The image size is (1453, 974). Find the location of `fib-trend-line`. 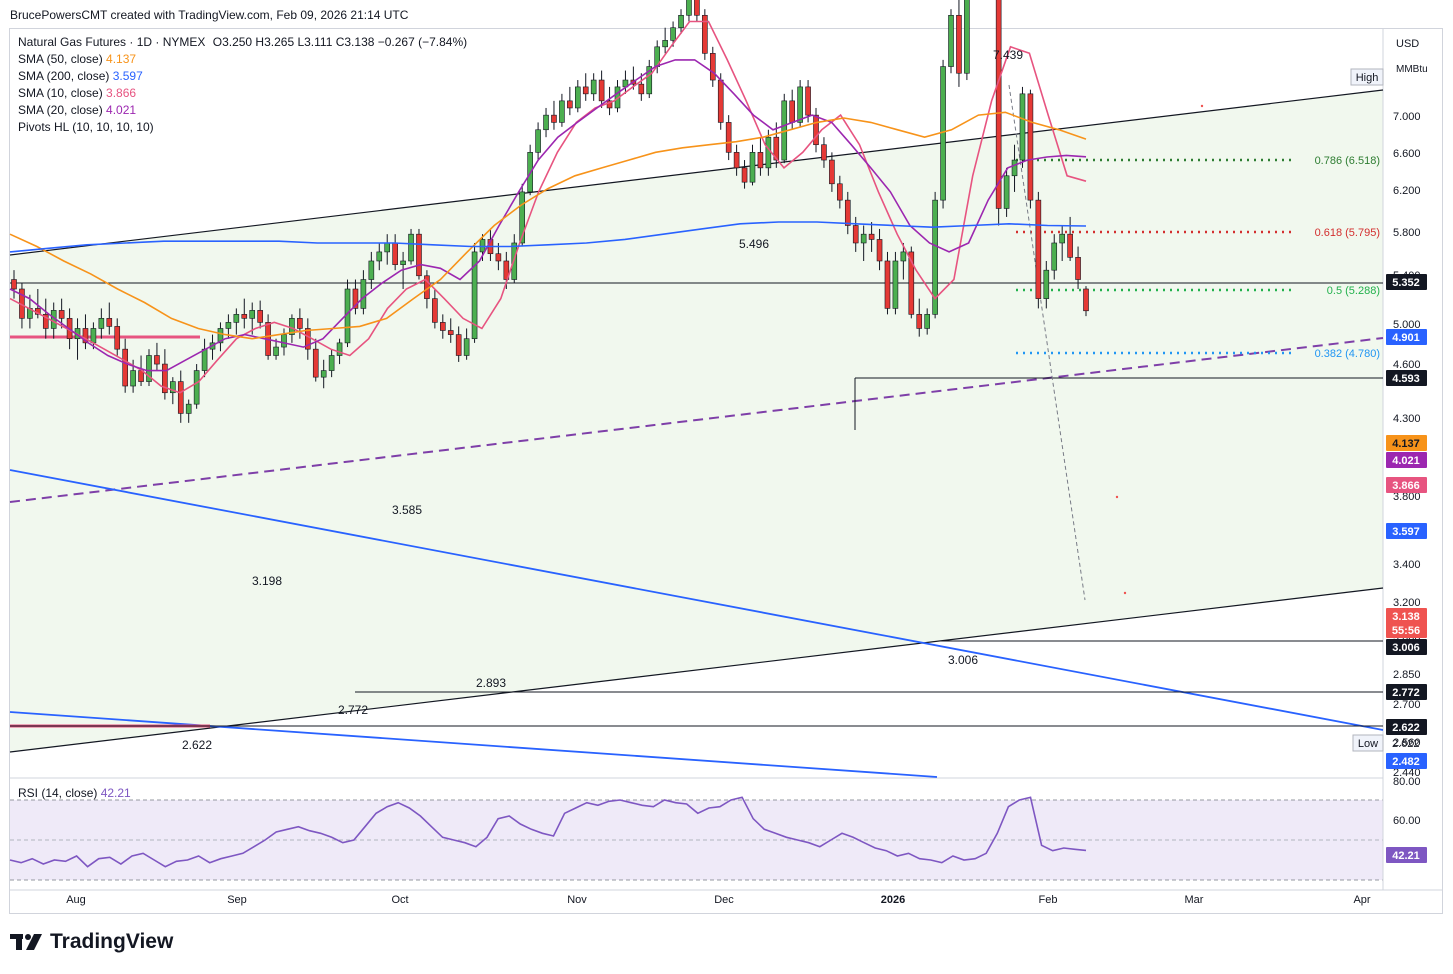

fib-trend-line is located at coordinates (1047, 342).